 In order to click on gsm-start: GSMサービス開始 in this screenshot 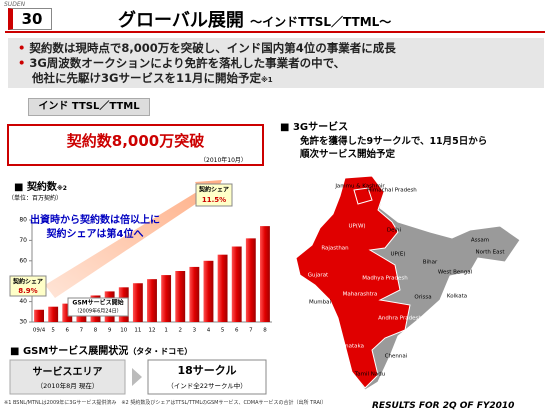, I will do `click(97, 303)`.